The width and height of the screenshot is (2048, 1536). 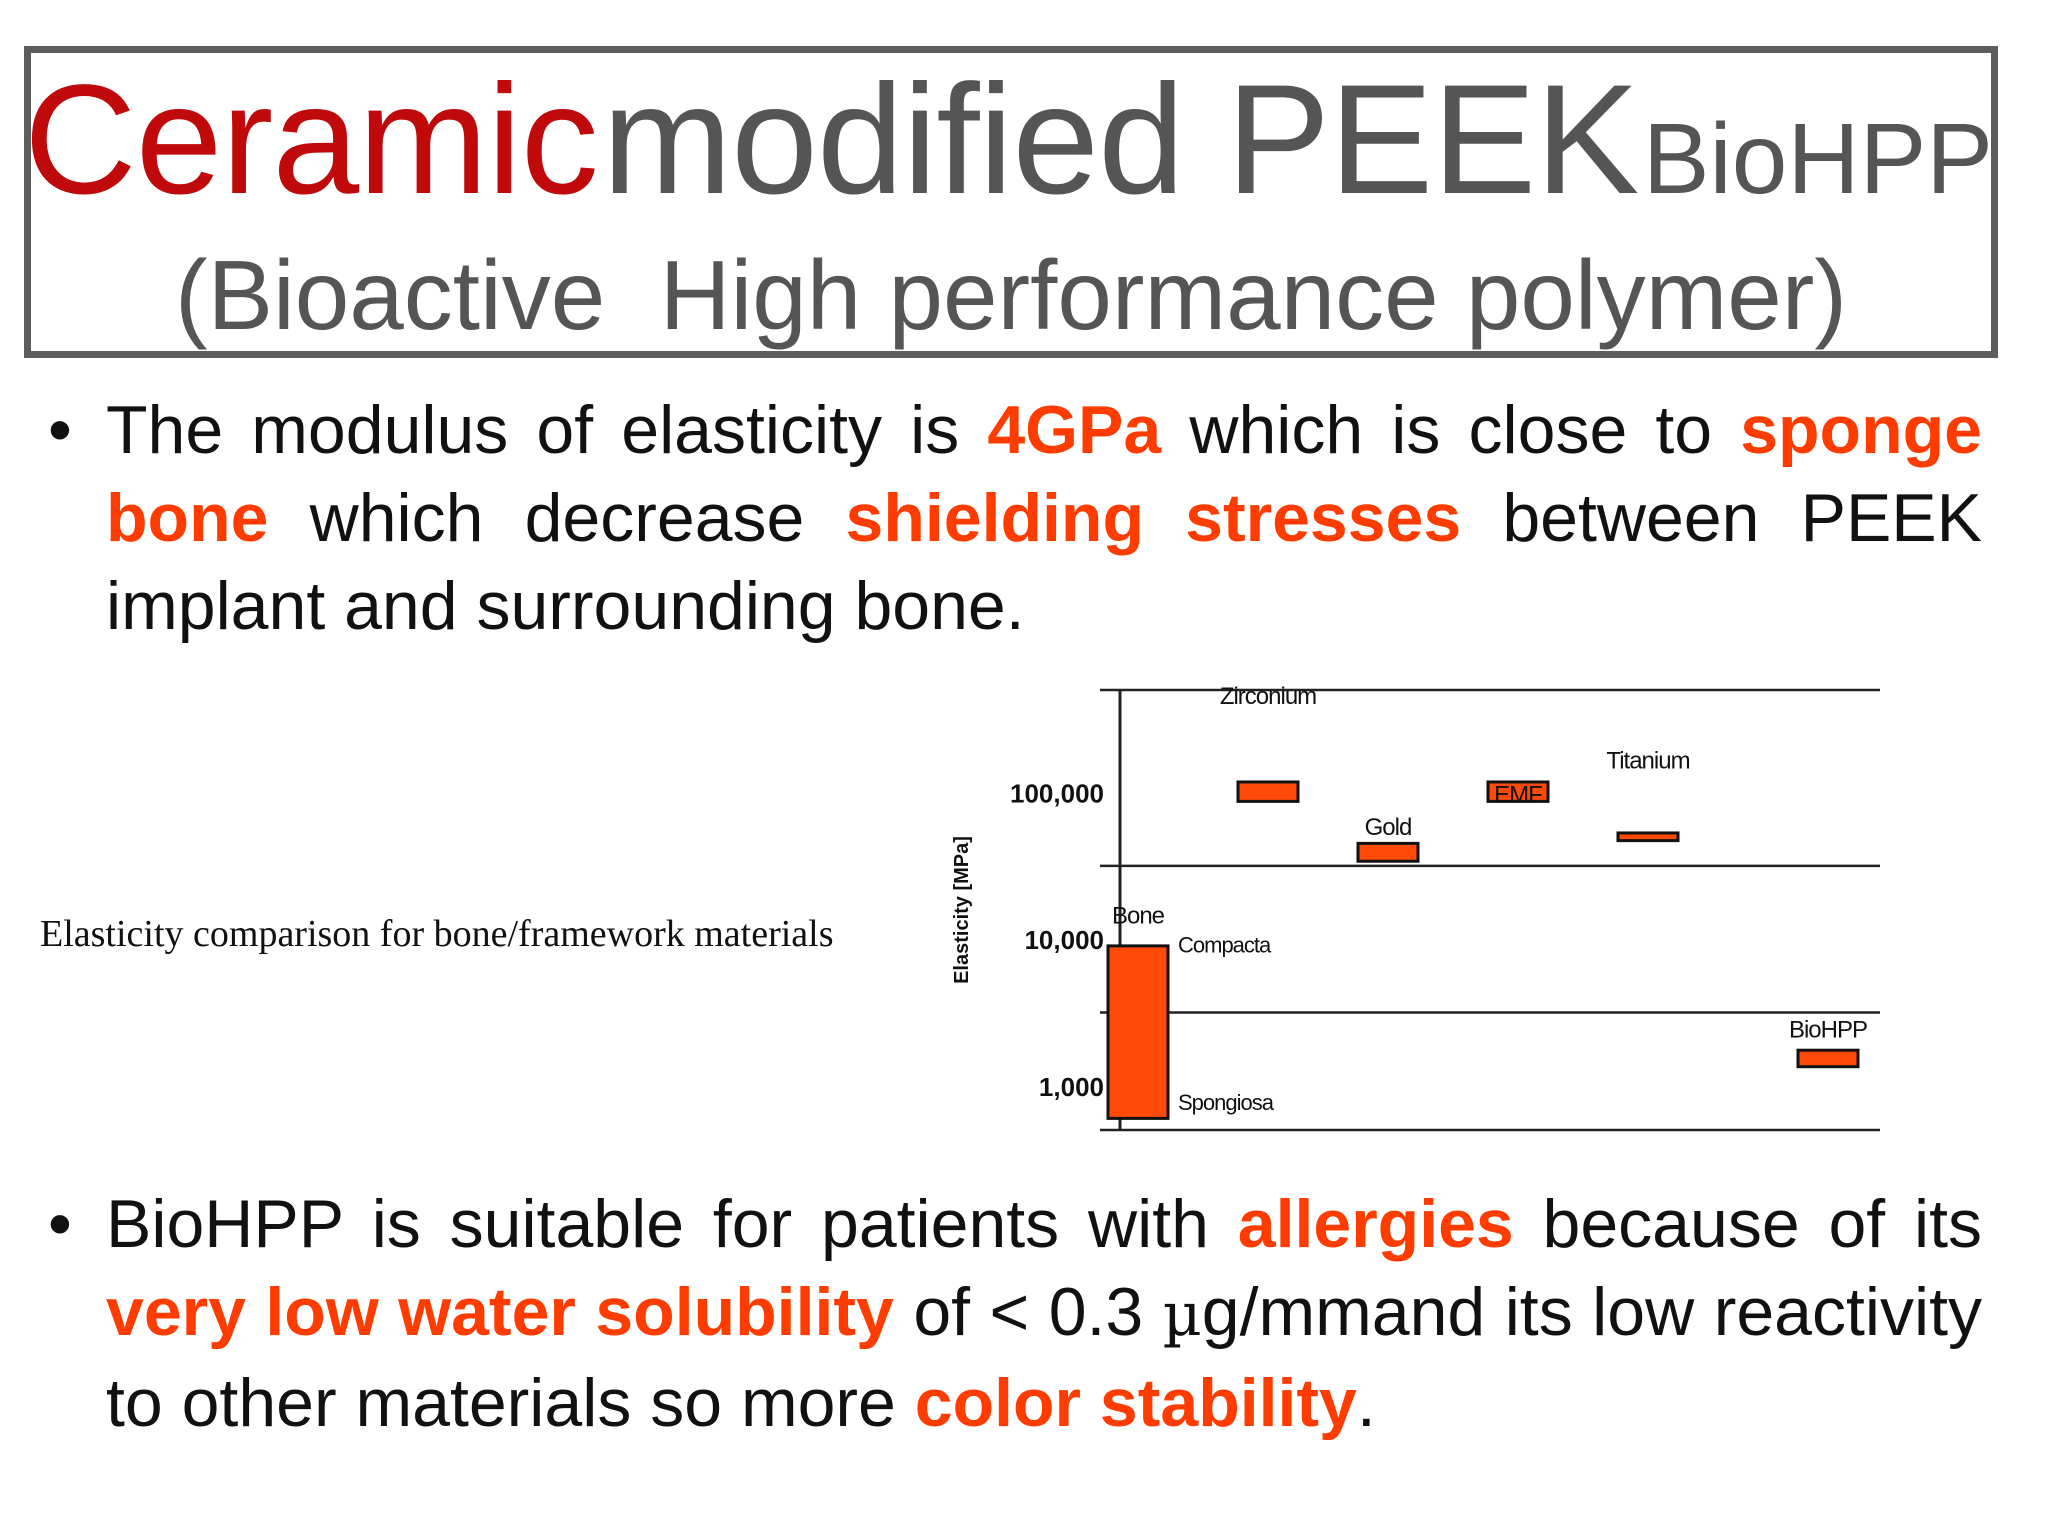 What do you see at coordinates (1120, 140) in the screenshot?
I see `title-main: modified PEEK` at bounding box center [1120, 140].